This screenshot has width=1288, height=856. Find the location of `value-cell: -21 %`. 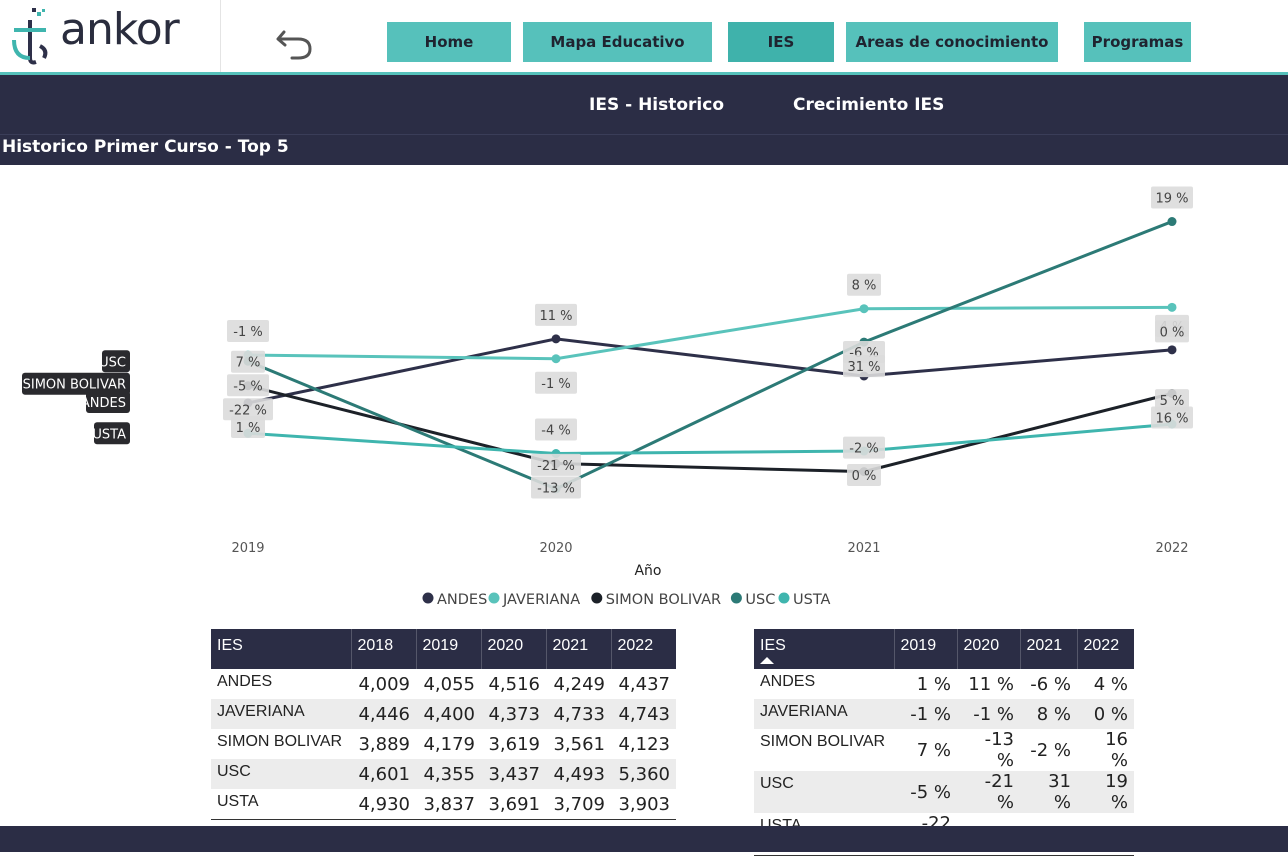

value-cell: -21 % is located at coordinates (988, 792).